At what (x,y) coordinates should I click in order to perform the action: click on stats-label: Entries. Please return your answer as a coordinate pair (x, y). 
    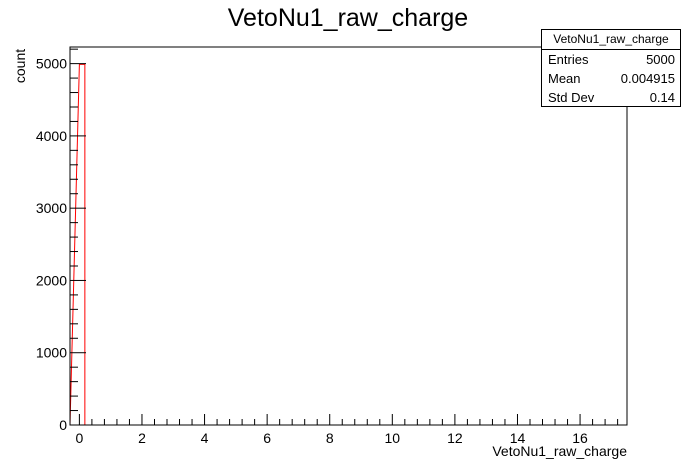
    Looking at the image, I should click on (568, 59).